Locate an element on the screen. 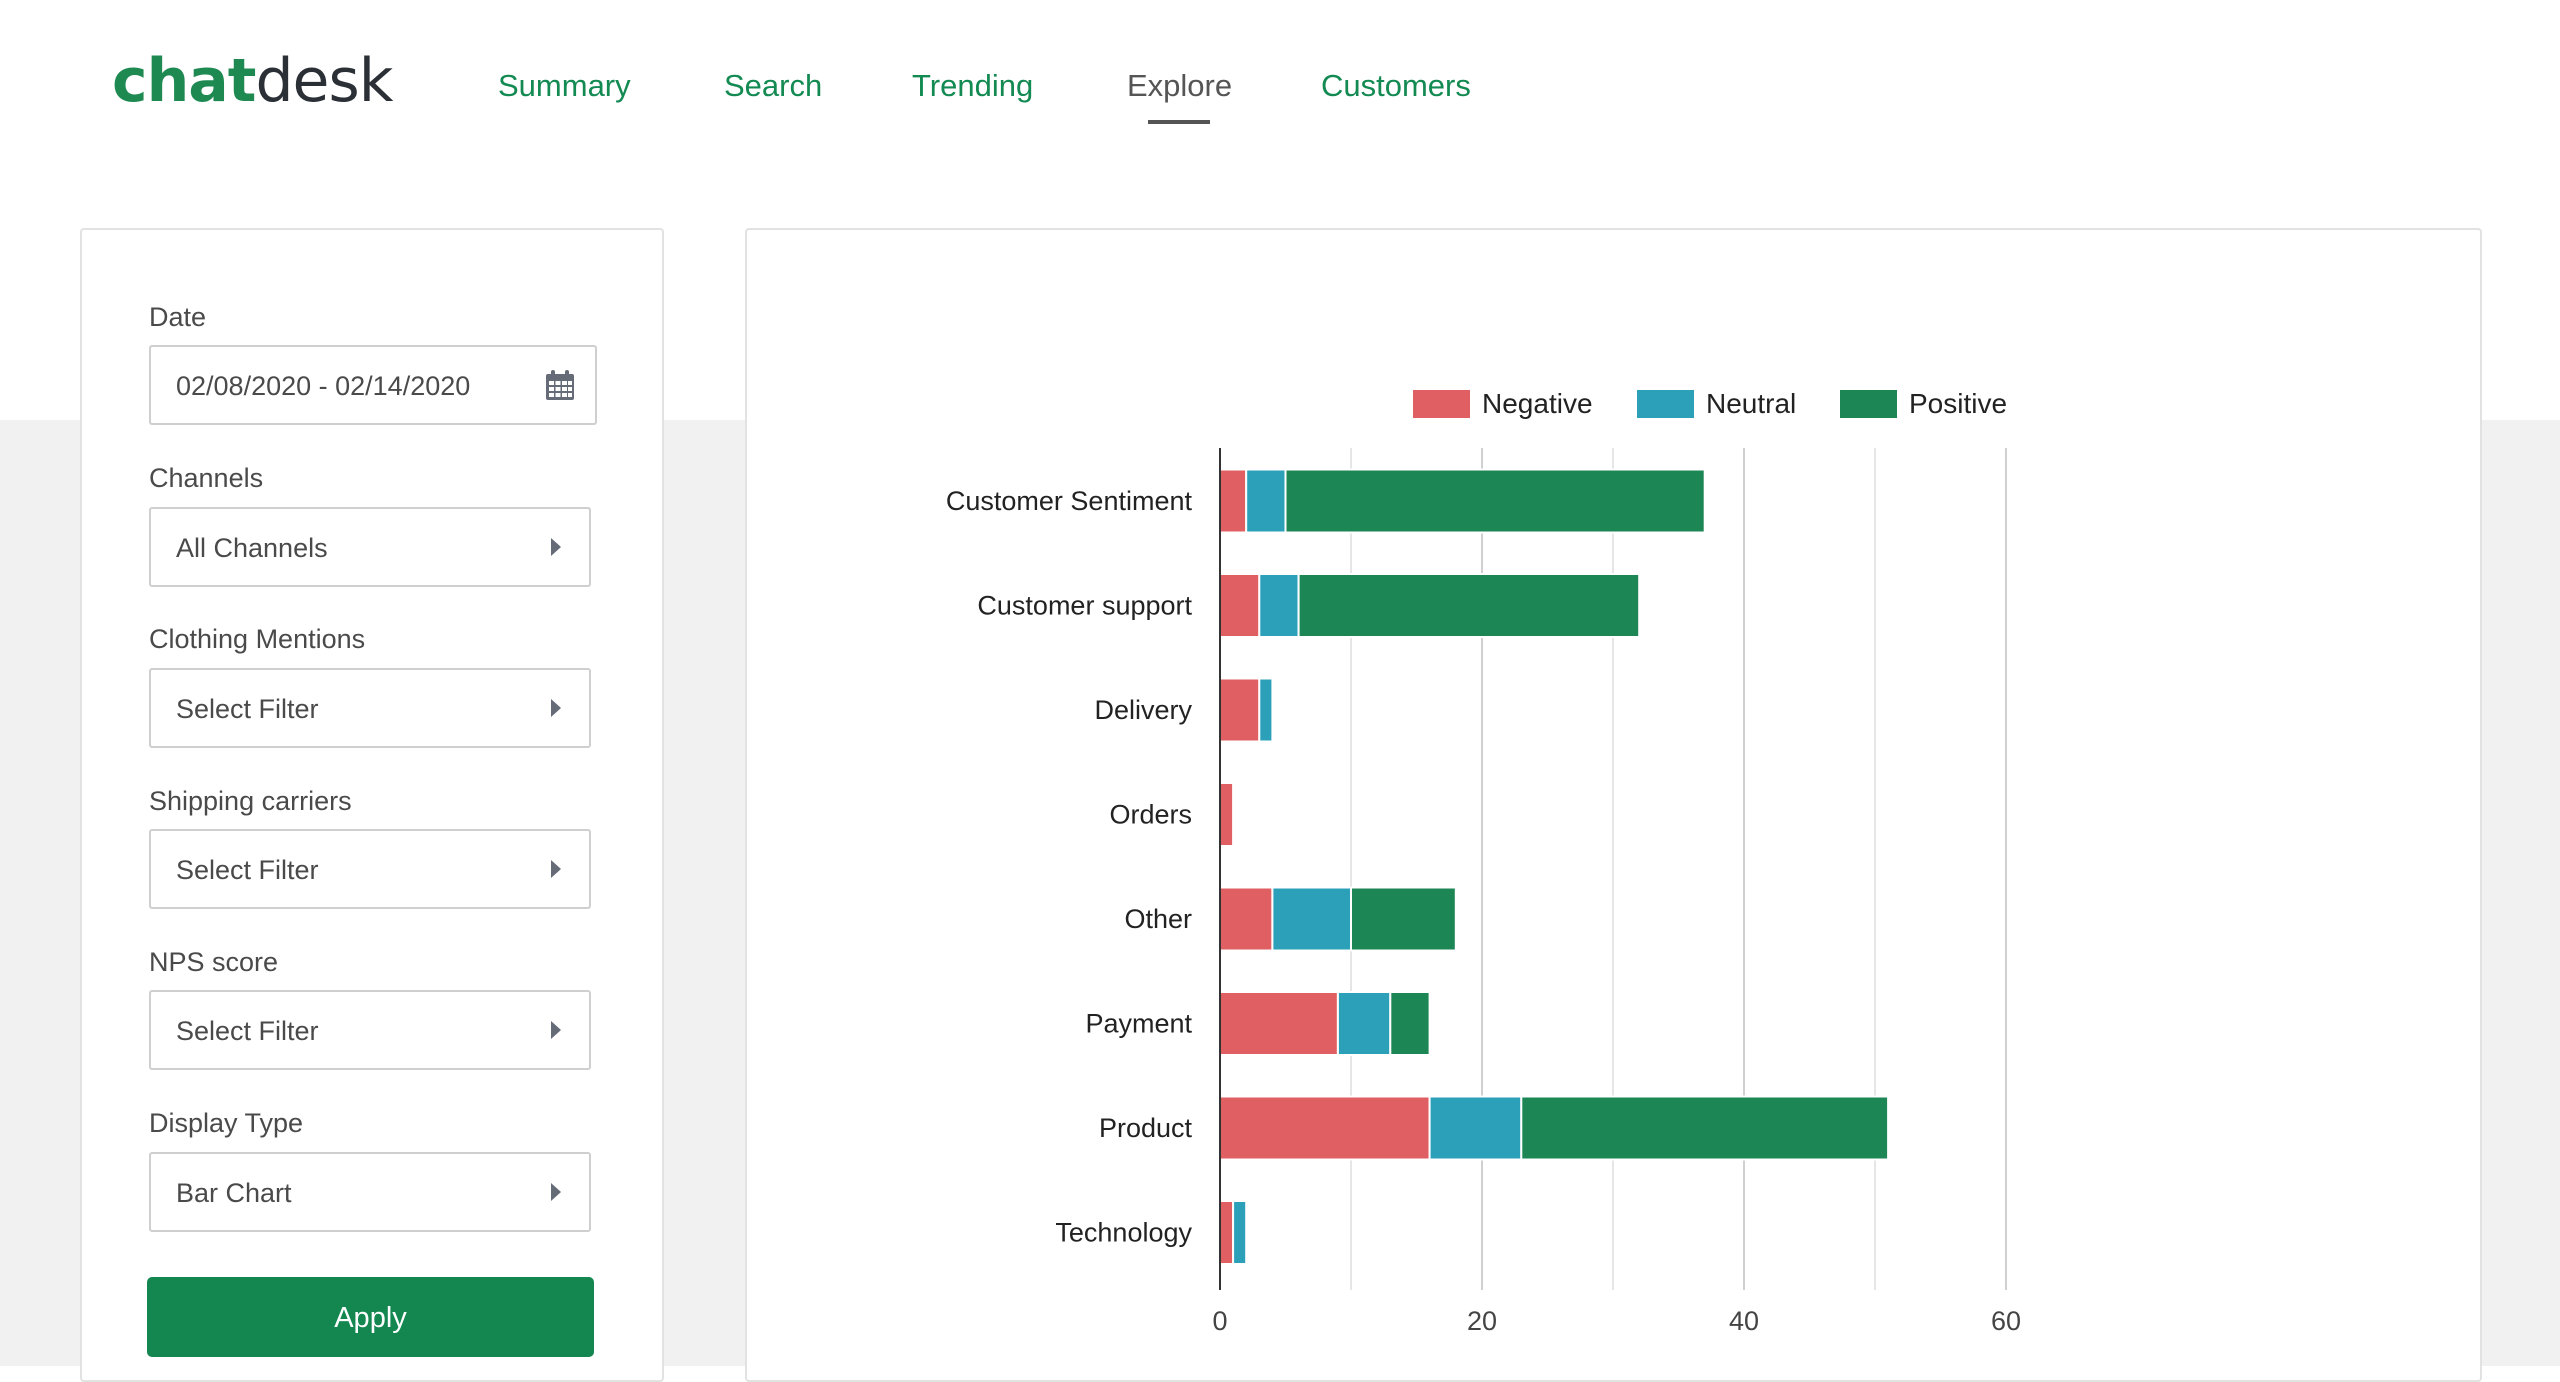  category-label: Customer support is located at coordinates (1084, 606).